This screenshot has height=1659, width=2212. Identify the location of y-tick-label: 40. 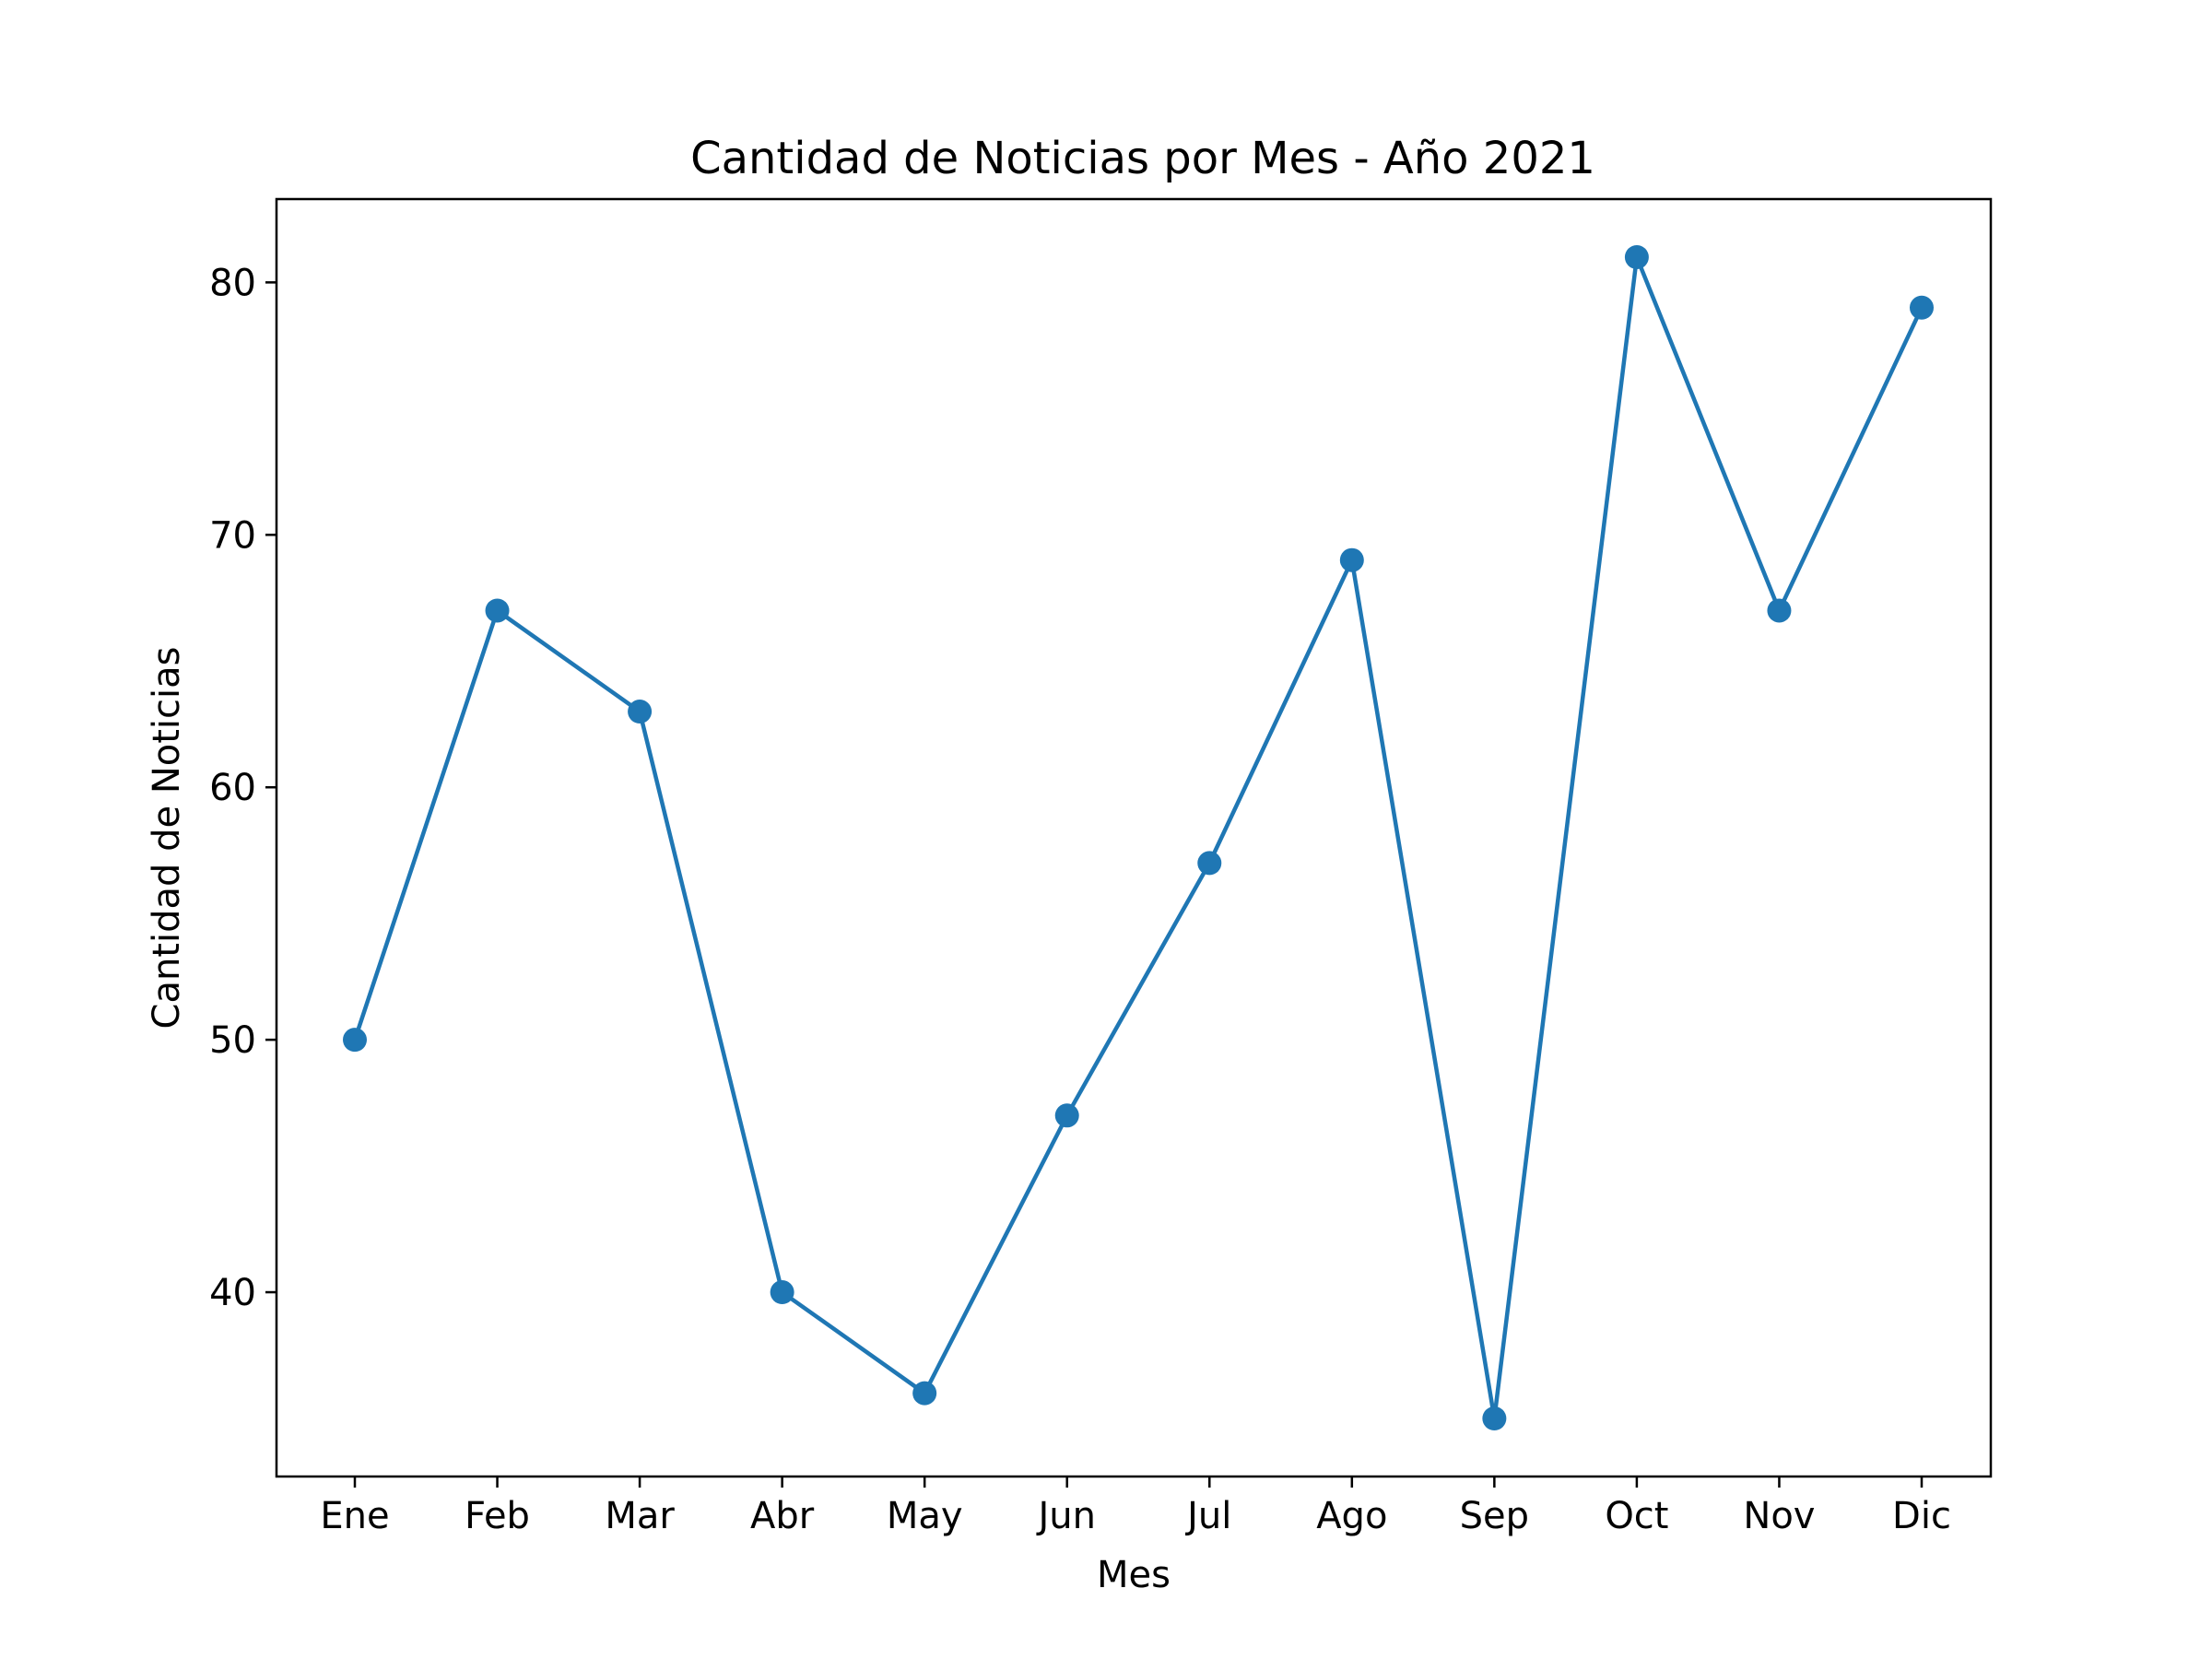
(232, 1293).